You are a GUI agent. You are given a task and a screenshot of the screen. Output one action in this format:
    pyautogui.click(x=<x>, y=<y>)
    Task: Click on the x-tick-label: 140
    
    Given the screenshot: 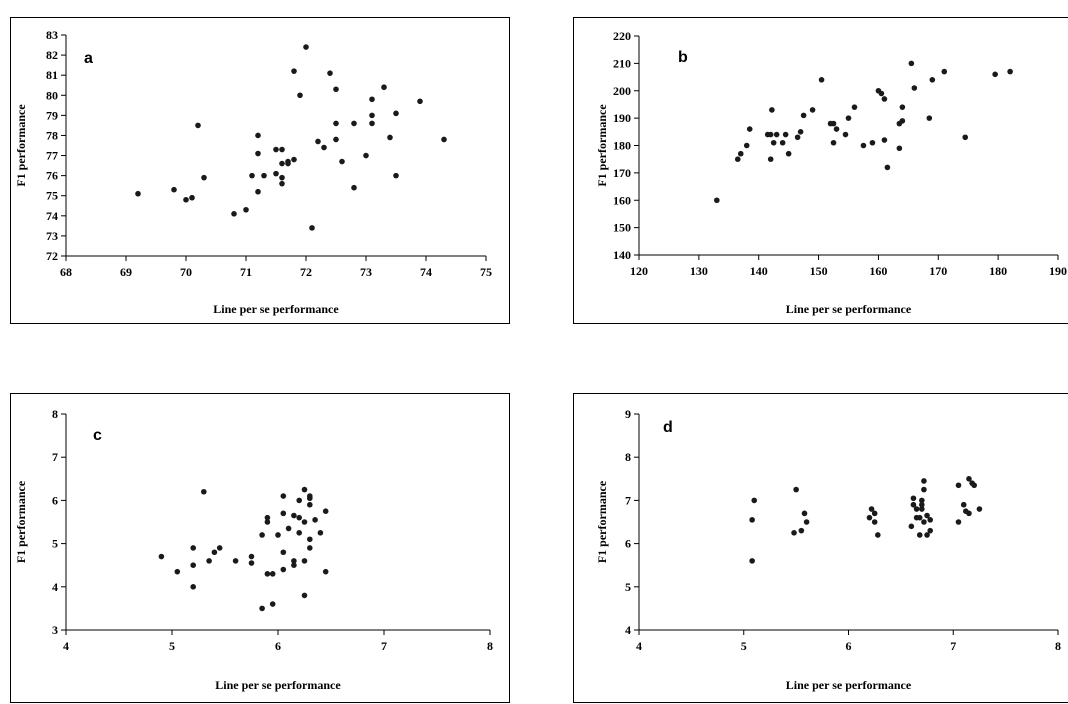 What is the action you would take?
    pyautogui.click(x=759, y=271)
    